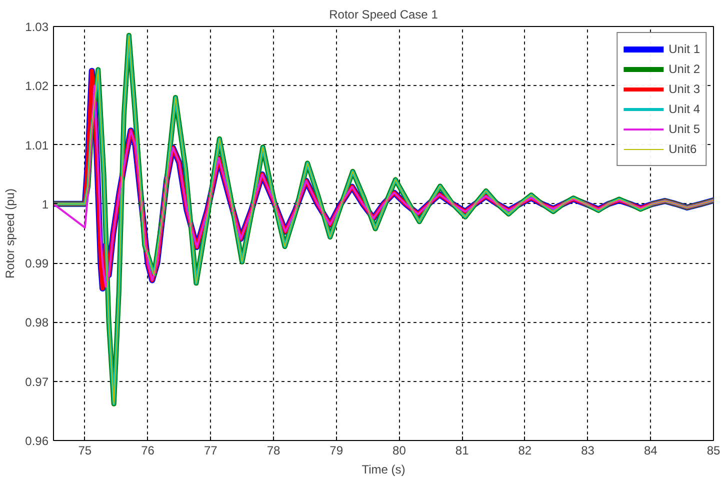 The width and height of the screenshot is (721, 479). I want to click on x-tick-label: 76, so click(148, 451).